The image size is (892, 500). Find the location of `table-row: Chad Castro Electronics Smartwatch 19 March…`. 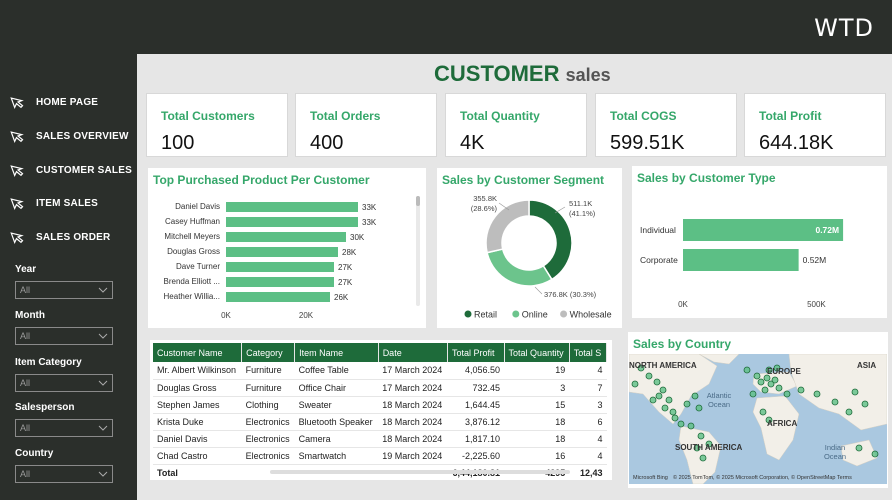

table-row: Chad Castro Electronics Smartwatch 19 March… is located at coordinates (380, 456).